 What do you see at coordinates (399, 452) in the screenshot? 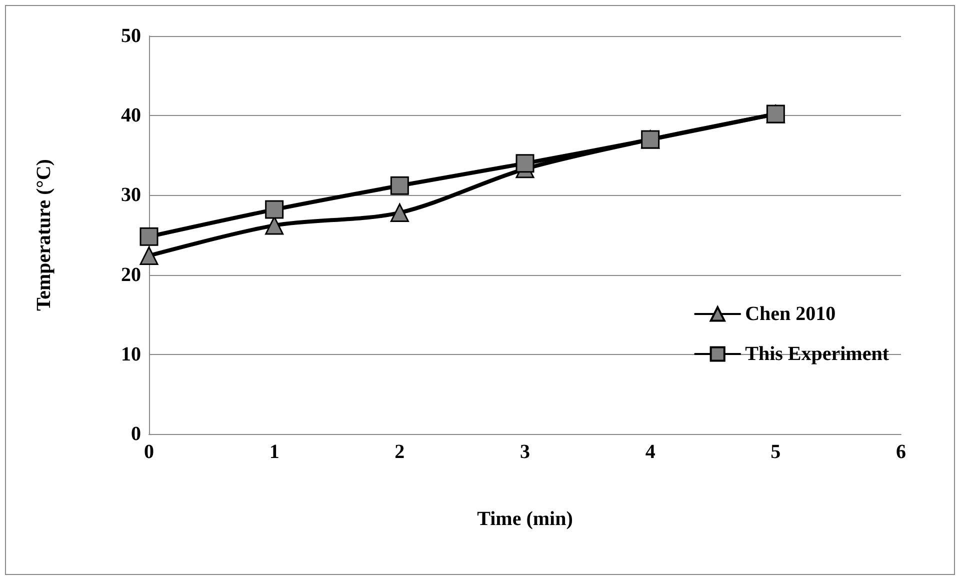
I see `x-tick-label: 2` at bounding box center [399, 452].